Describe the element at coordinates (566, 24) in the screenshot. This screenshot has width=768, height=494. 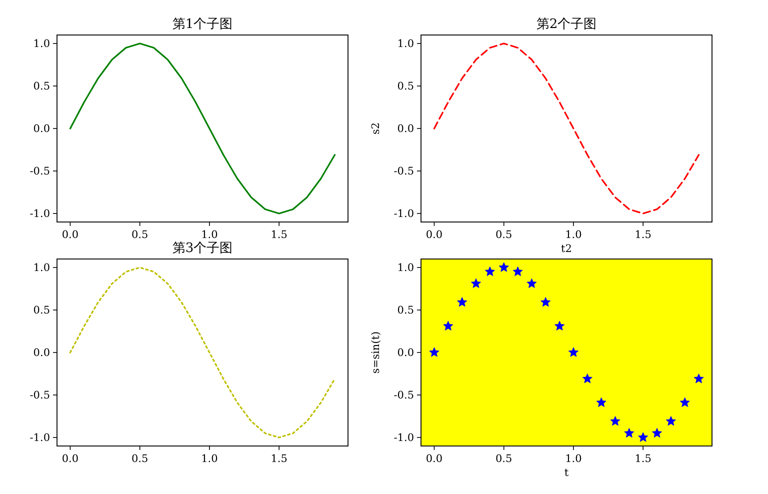
I see `chart-title: 第2个子图` at that location.